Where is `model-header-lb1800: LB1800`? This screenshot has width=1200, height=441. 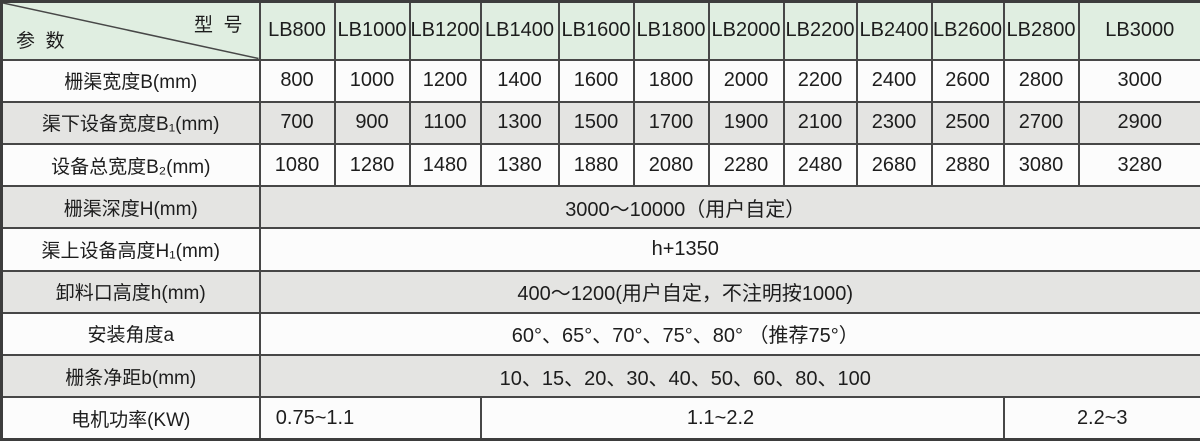 model-header-lb1800: LB1800 is located at coordinates (671, 30).